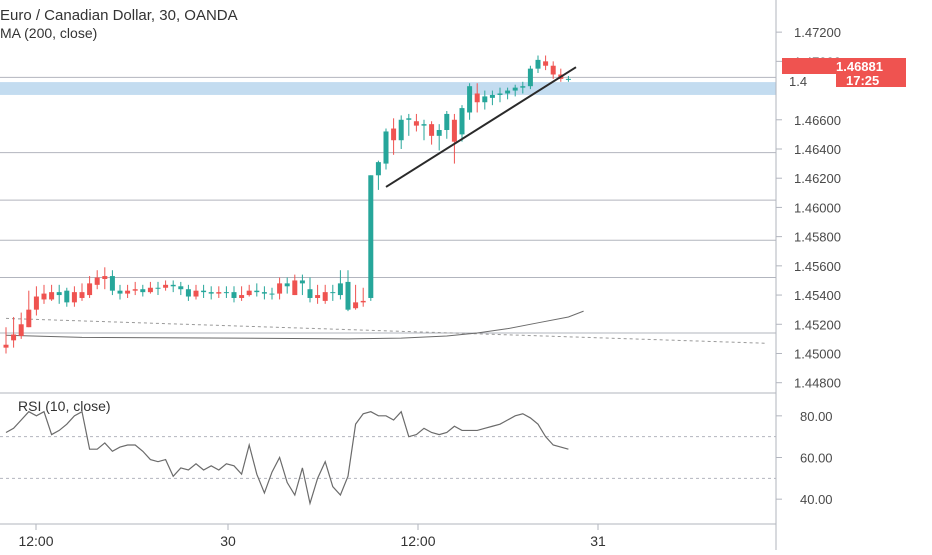  What do you see at coordinates (817, 324) in the screenshot?
I see `price-tick-label: 1.45200` at bounding box center [817, 324].